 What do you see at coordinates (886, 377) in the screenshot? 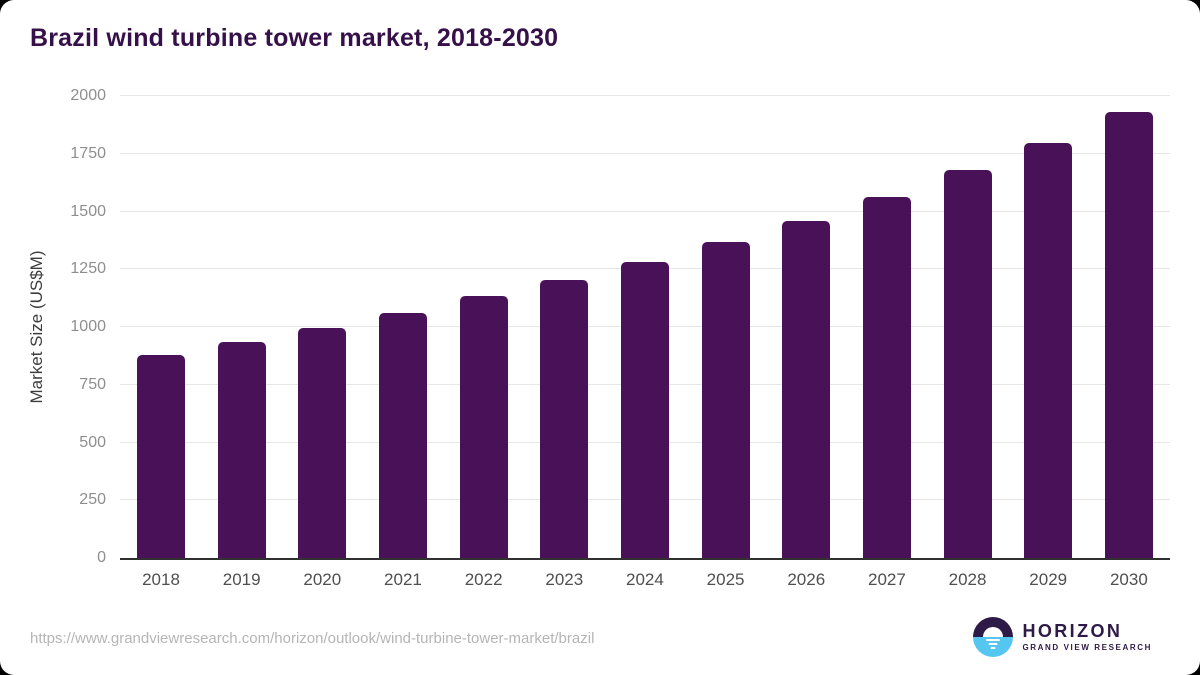
I see `bar-2027` at bounding box center [886, 377].